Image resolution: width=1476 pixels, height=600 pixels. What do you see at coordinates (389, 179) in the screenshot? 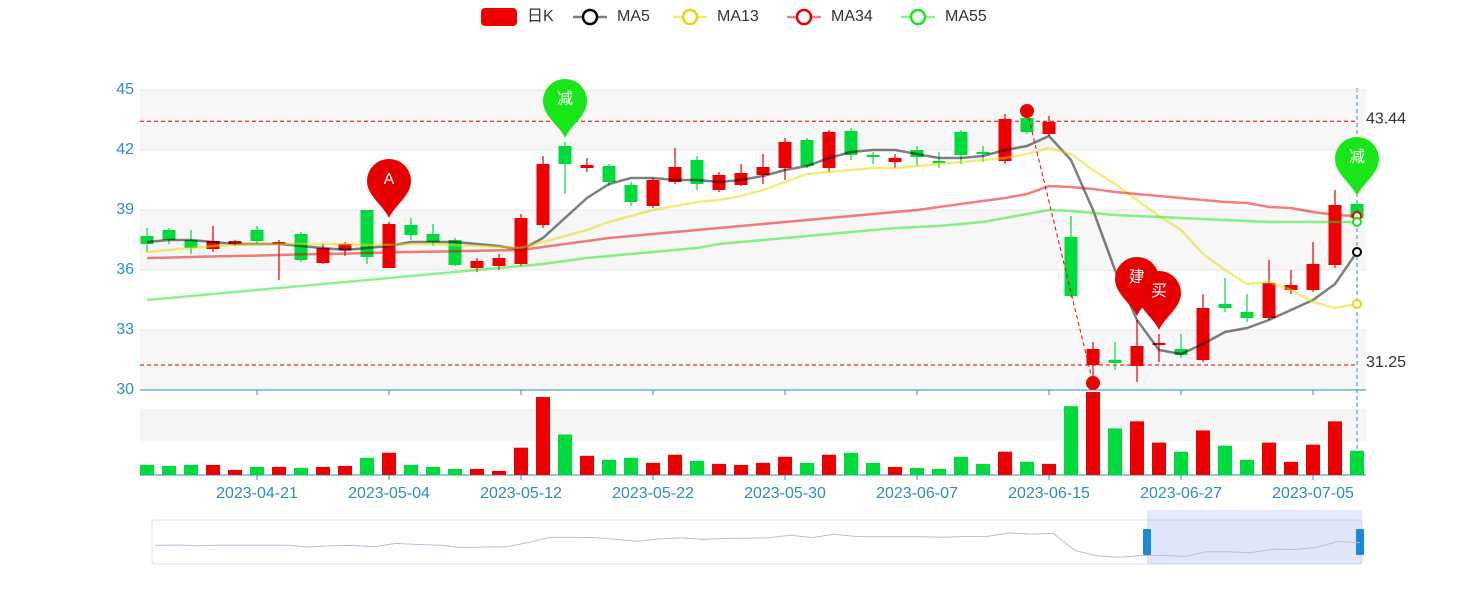
I see `annotation-label: A` at bounding box center [389, 179].